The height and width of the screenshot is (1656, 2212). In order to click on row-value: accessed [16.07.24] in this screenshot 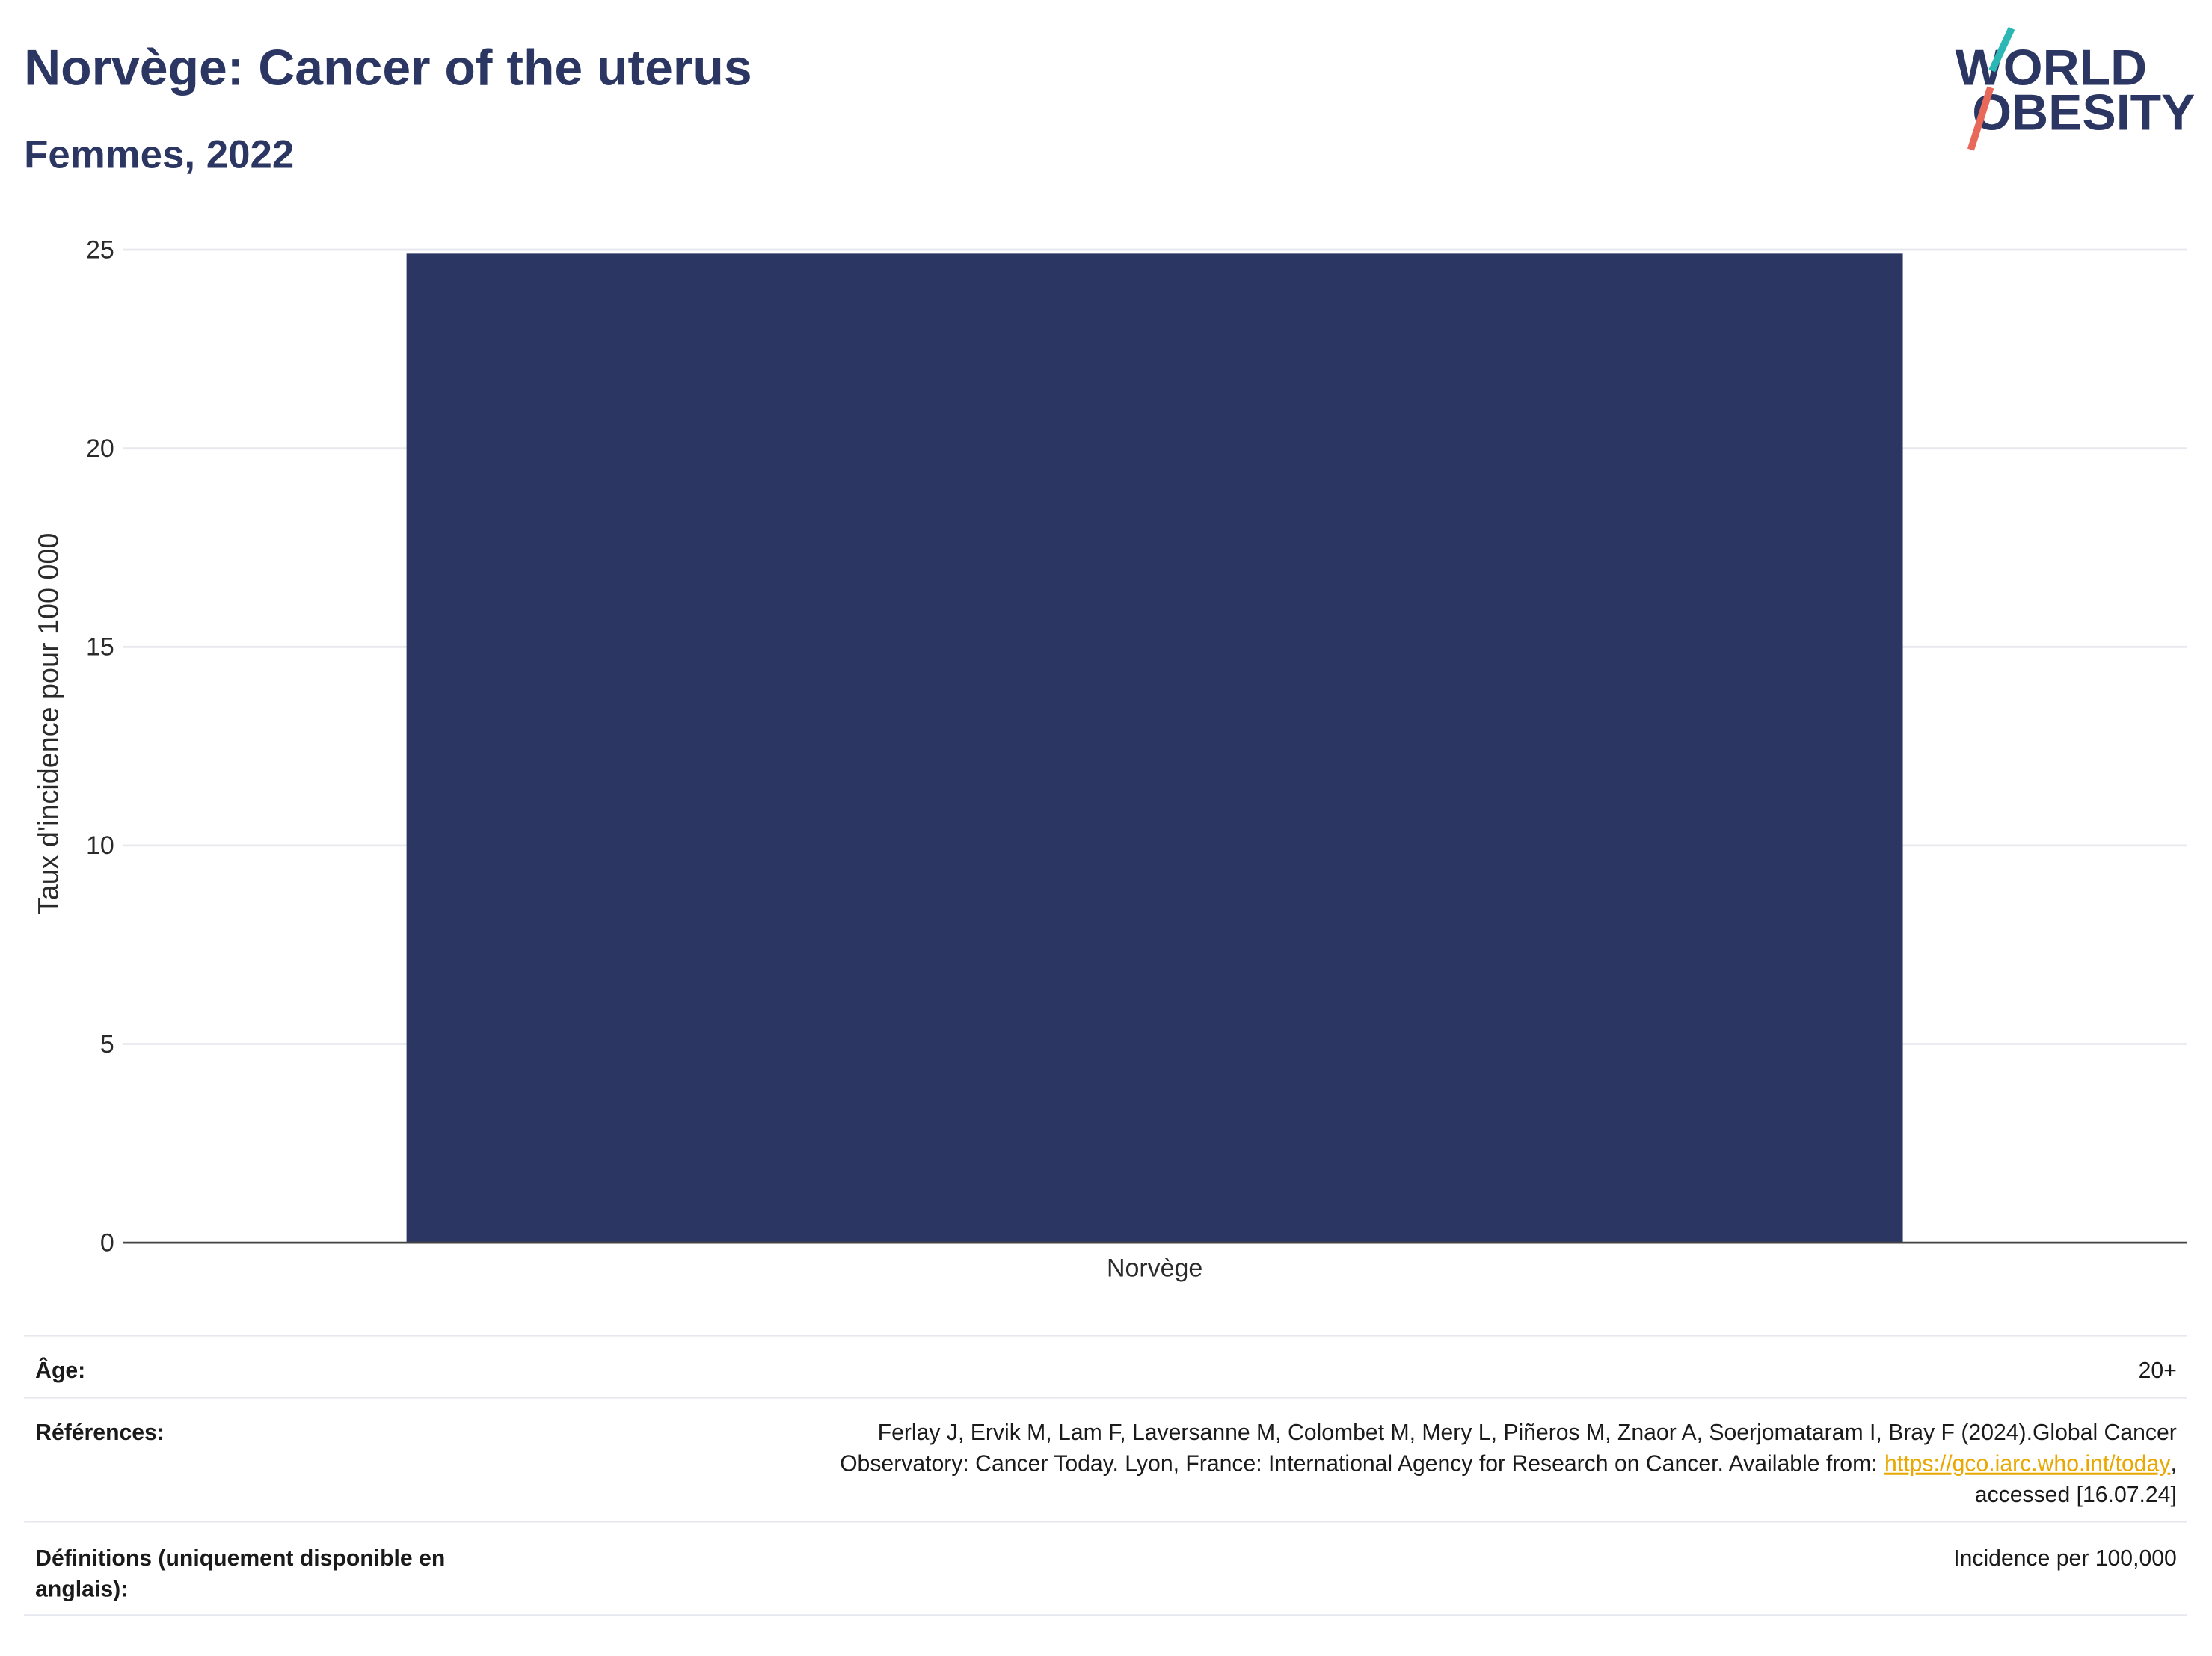, I will do `click(2076, 1495)`.